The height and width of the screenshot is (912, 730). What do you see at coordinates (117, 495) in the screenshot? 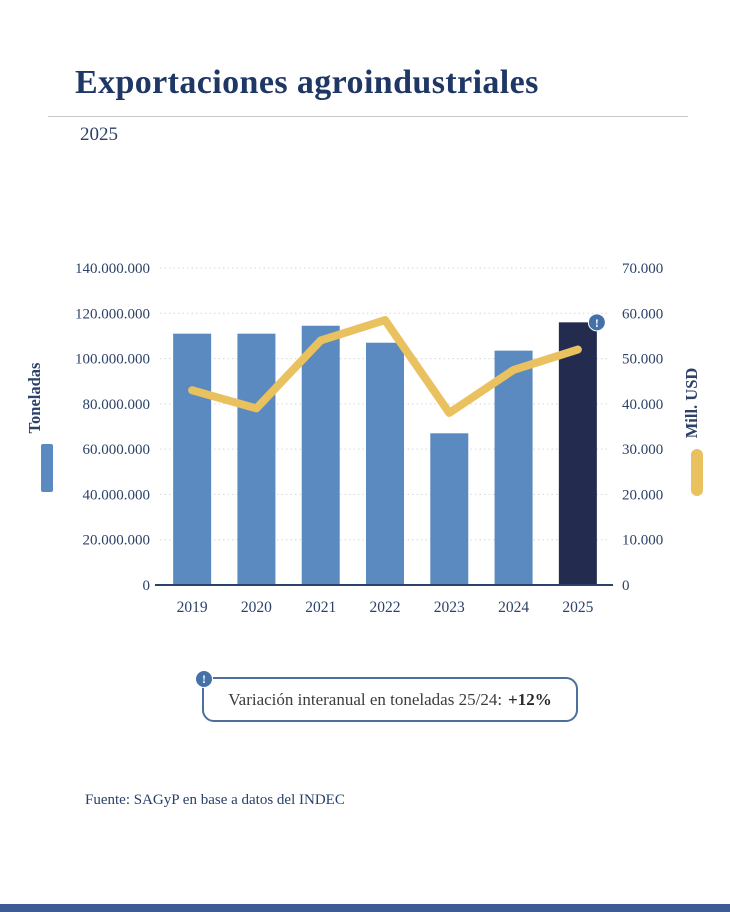
I see `left-axis-tick-label: 40.000.000` at bounding box center [117, 495].